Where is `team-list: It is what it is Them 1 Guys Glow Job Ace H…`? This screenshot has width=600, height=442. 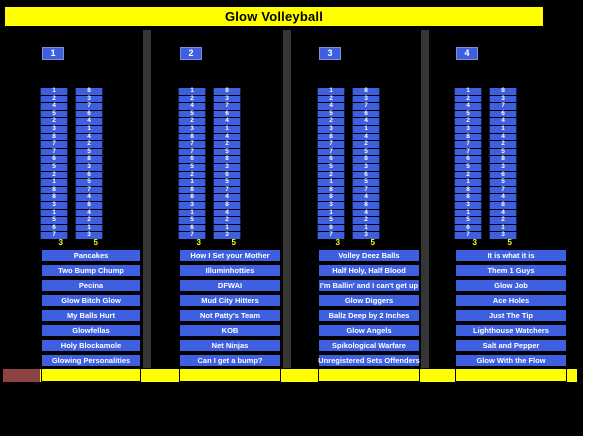
team-list: It is what it is Them 1 Guys Glow Job Ace H… is located at coordinates (511, 308).